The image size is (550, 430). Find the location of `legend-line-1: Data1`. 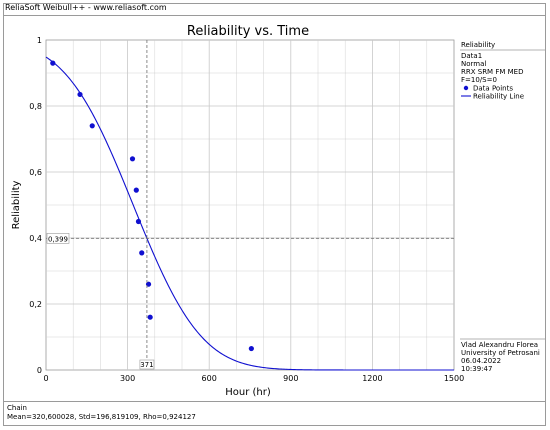

legend-line-1: Data1 is located at coordinates (471, 56).